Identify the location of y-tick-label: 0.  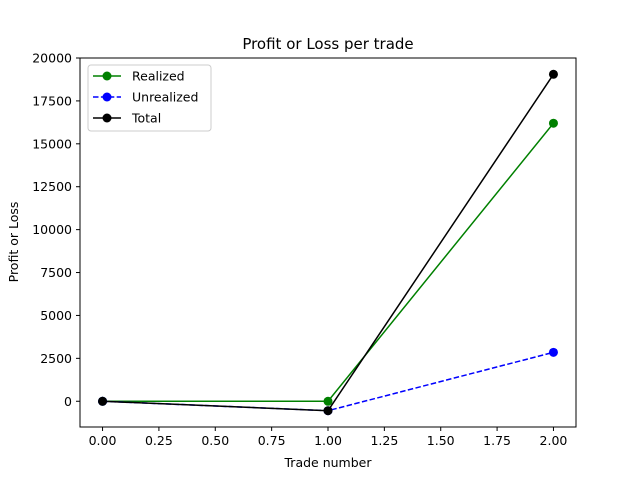
(68, 401).